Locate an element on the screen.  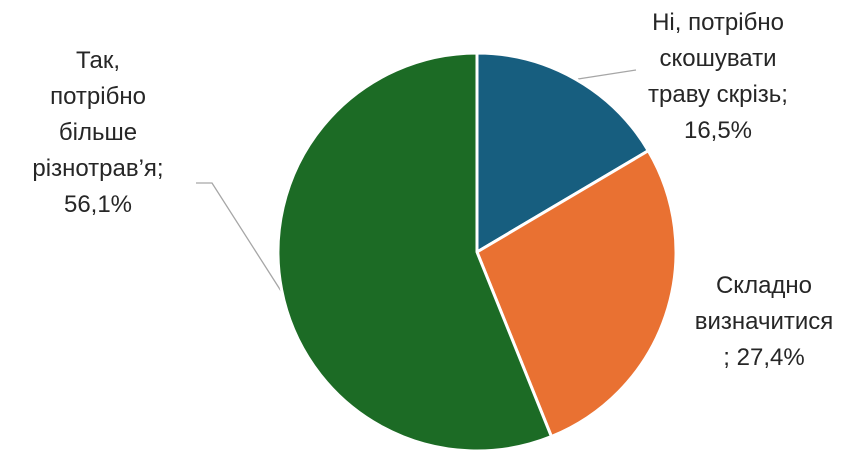
data-label-2: Складно визначитися ; 27,4% is located at coordinates (764, 321).